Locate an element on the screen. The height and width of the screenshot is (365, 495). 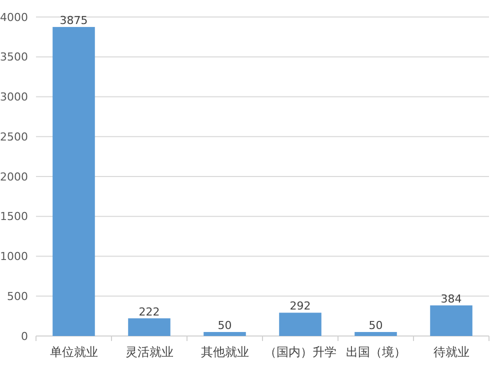
x-tick-label: （国内）升学 is located at coordinates (300, 352).